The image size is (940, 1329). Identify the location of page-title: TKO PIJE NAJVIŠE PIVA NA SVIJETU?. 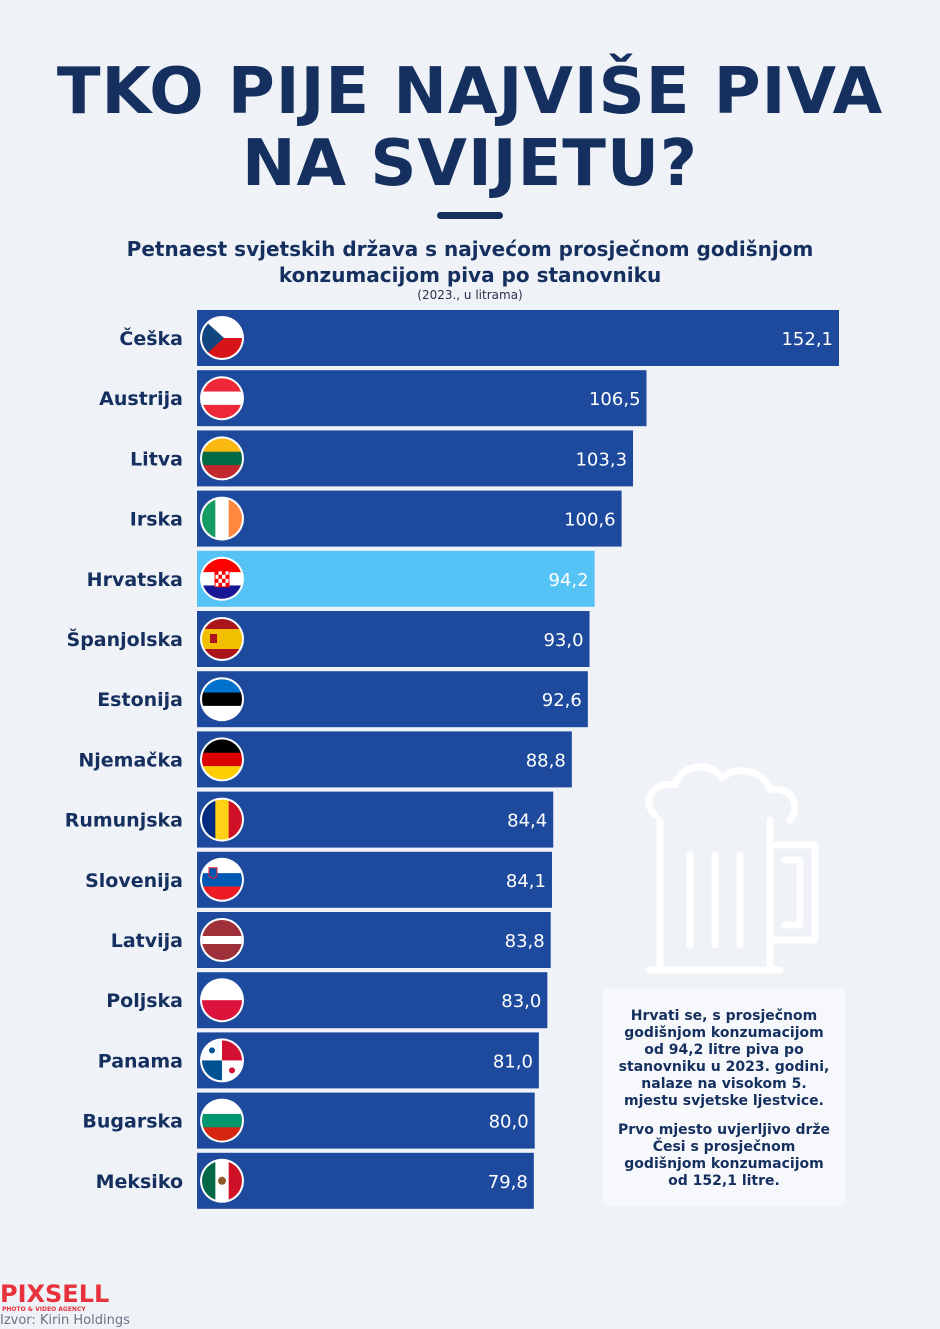
(470, 128).